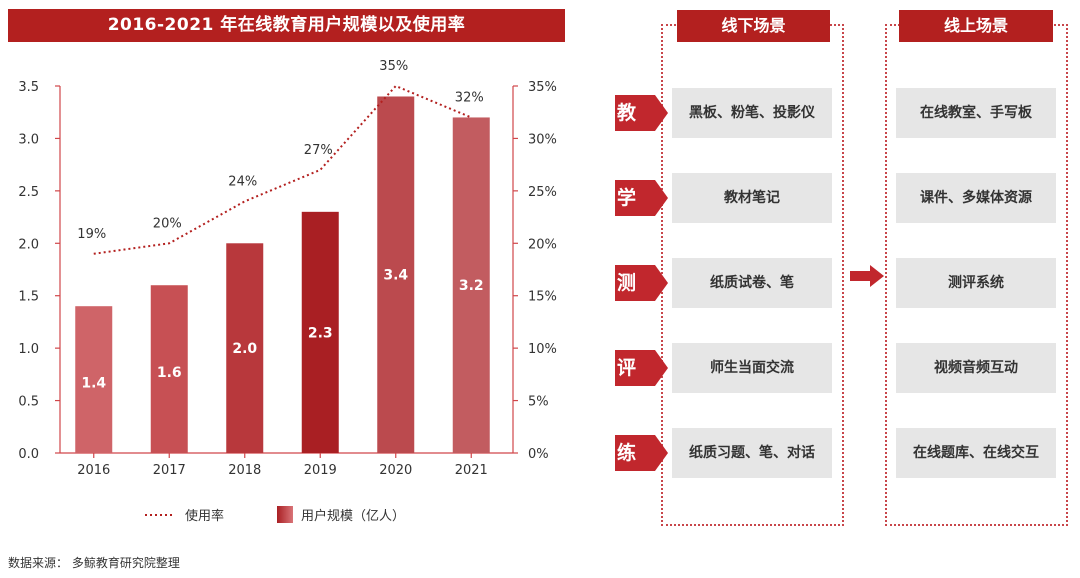  I want to click on y-left-tick-label: 3.0, so click(28, 139).